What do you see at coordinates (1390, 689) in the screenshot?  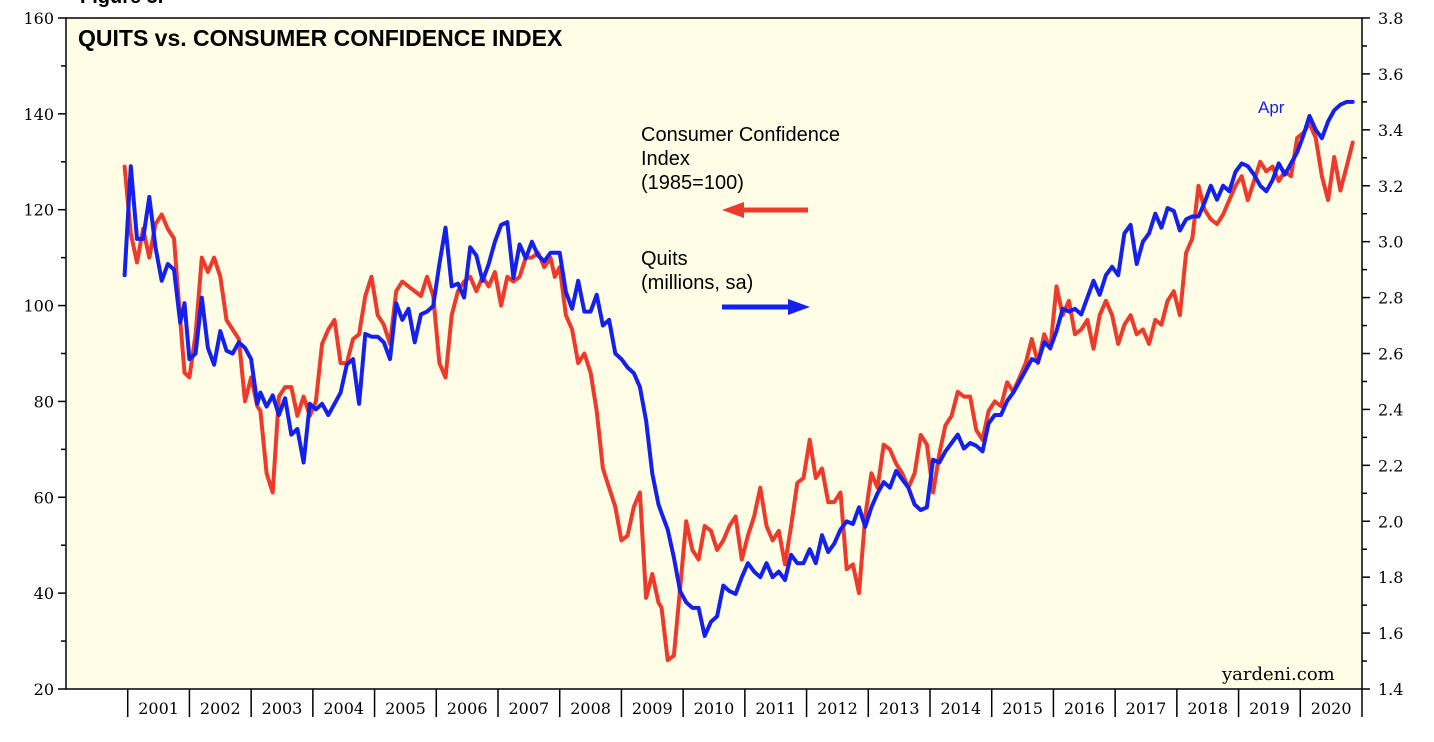 I see `right-tick-label: 1.4` at bounding box center [1390, 689].